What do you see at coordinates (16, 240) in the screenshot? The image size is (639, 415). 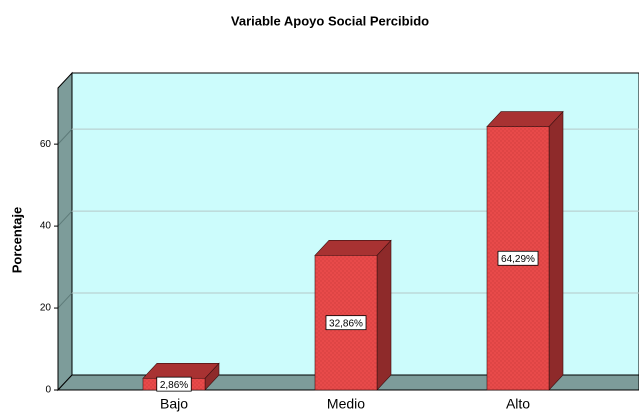 I see `y-axis-label: Porcentaje` at bounding box center [16, 240].